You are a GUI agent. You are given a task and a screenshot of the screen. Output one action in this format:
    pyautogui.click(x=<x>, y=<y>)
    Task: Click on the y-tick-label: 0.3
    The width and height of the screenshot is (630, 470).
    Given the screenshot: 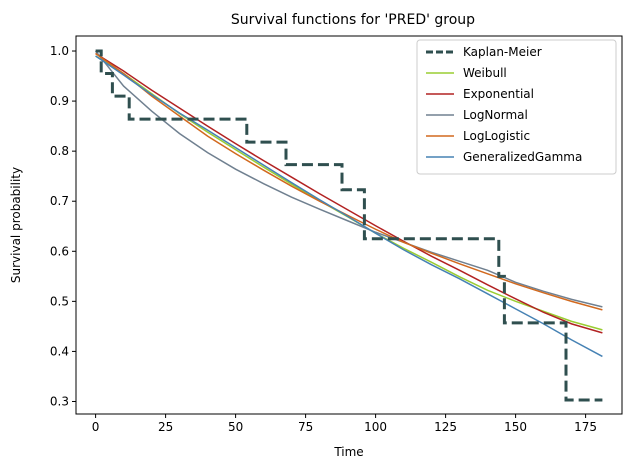 What is the action you would take?
    pyautogui.click(x=59, y=401)
    